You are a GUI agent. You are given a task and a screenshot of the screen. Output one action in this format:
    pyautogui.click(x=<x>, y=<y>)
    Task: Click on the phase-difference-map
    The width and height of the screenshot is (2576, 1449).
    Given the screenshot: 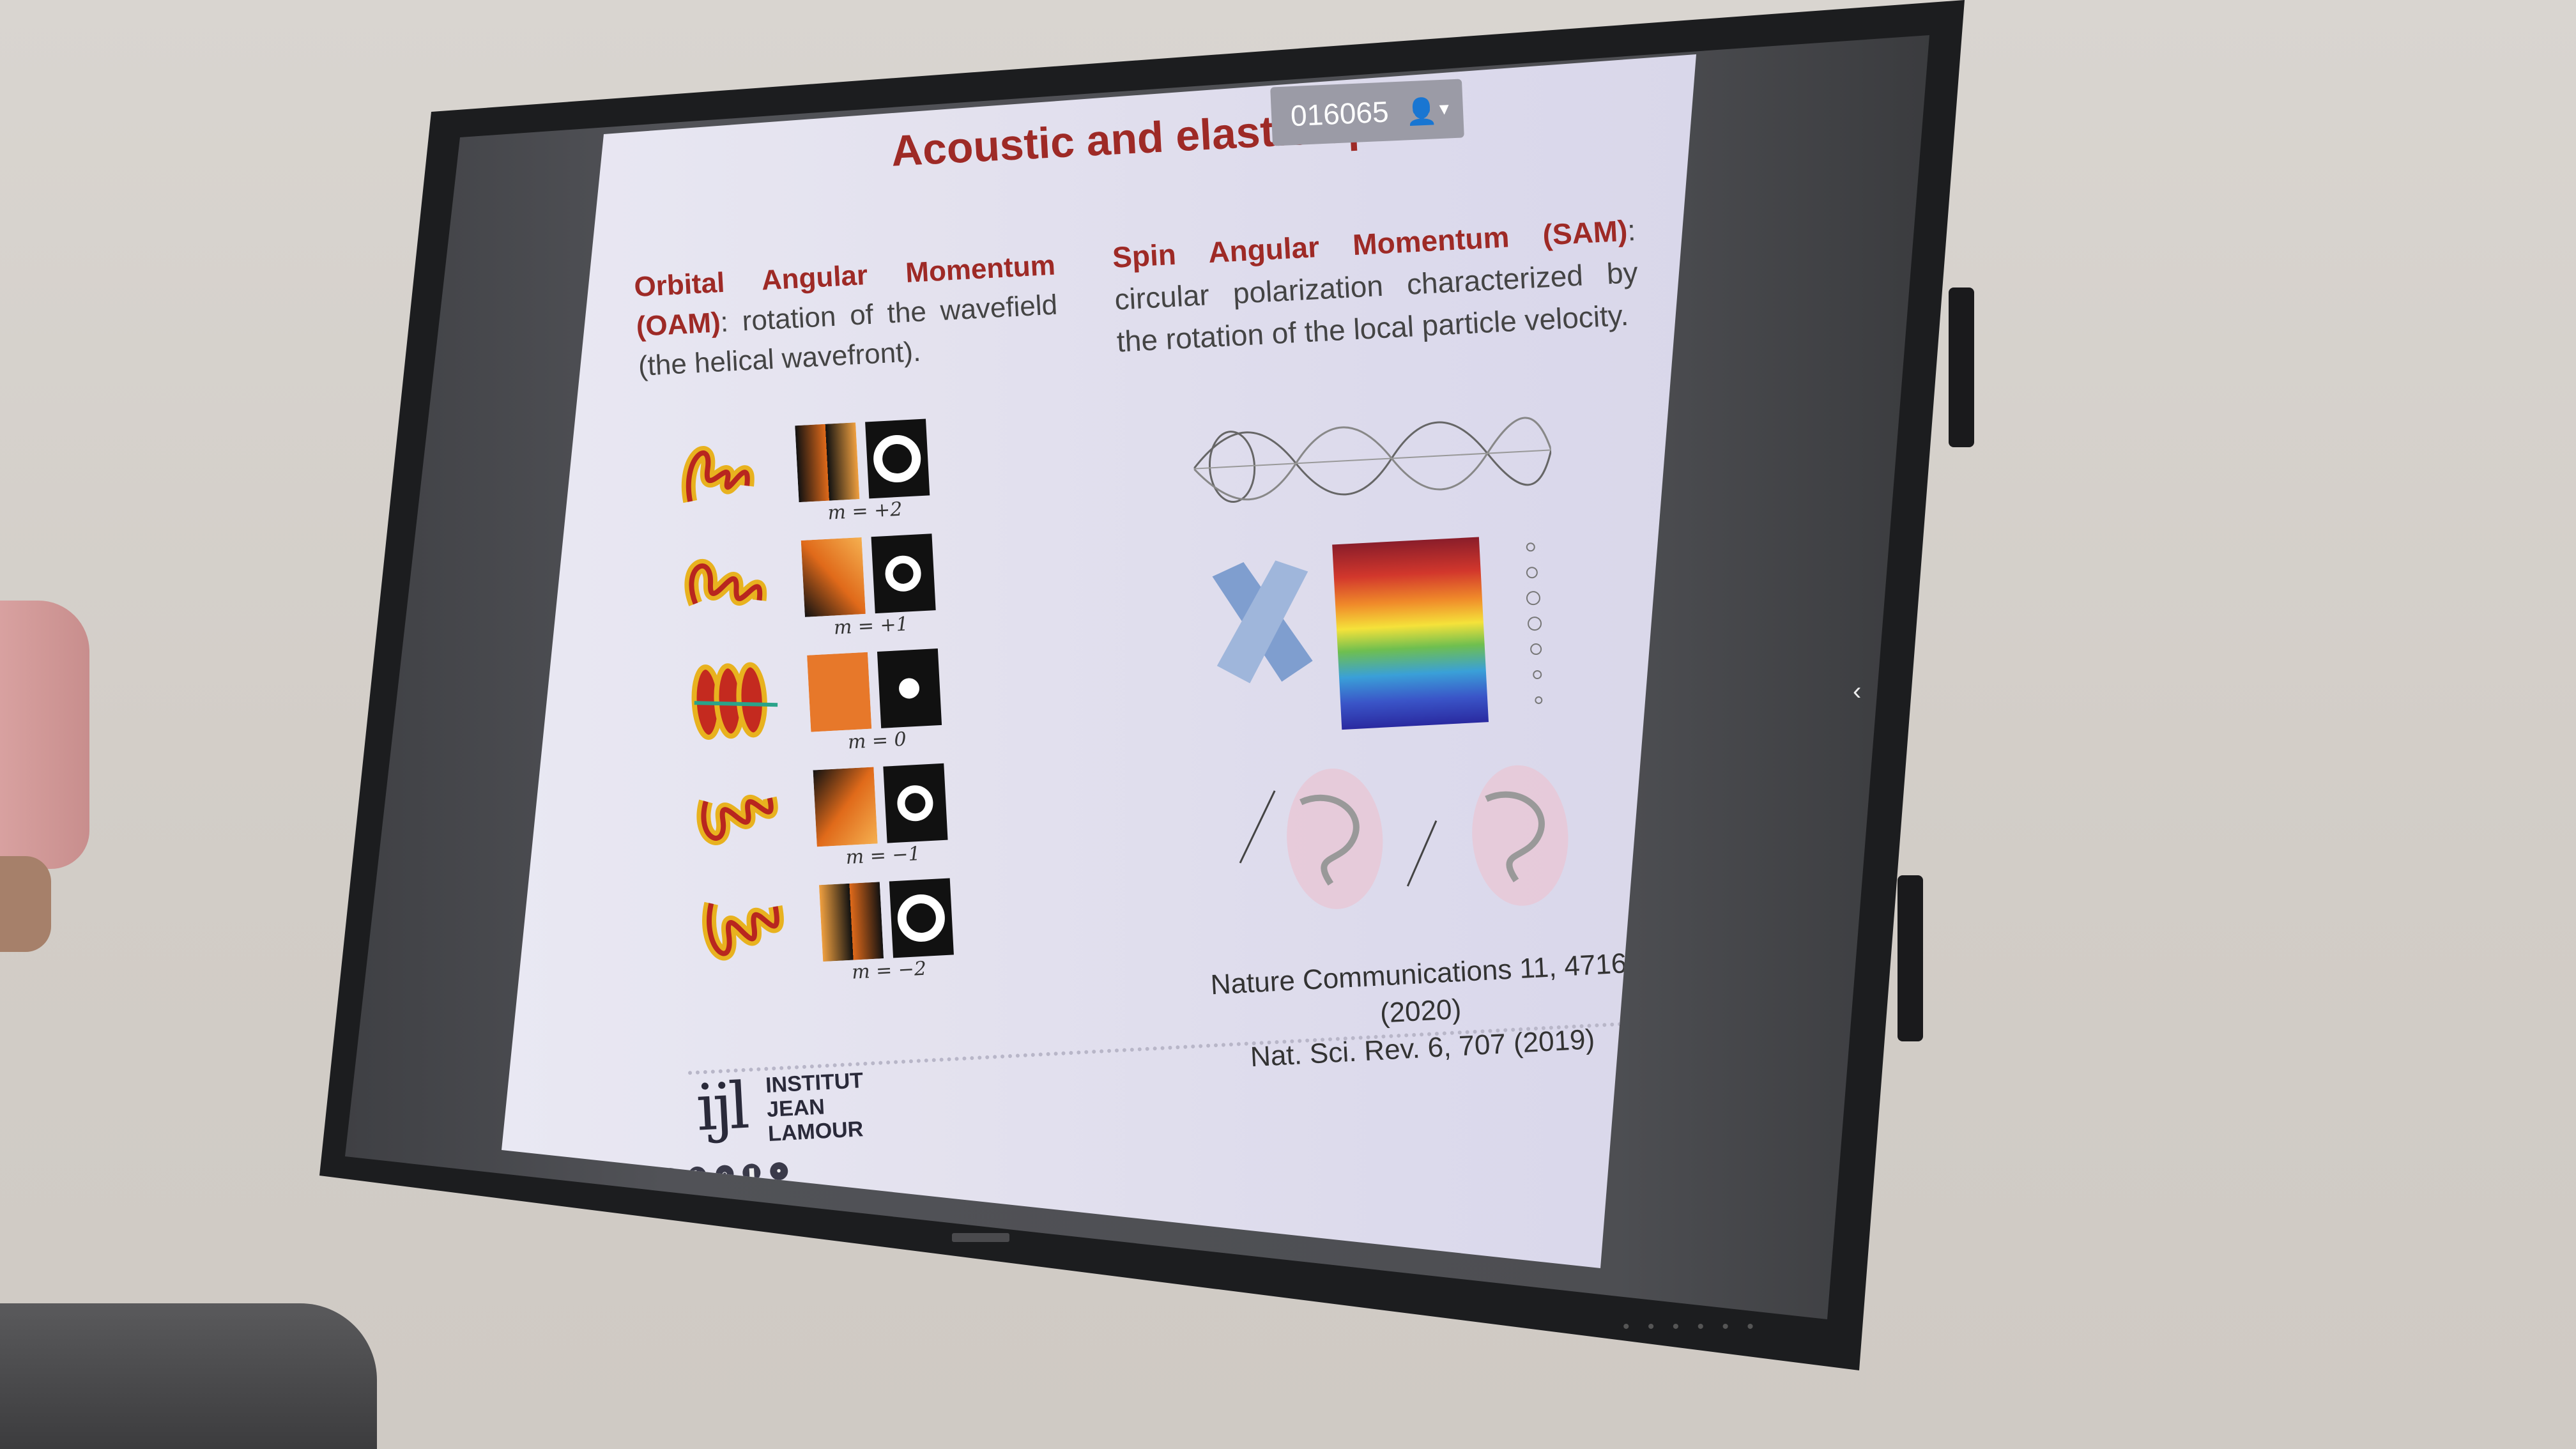 What is the action you would take?
    pyautogui.click(x=1410, y=633)
    